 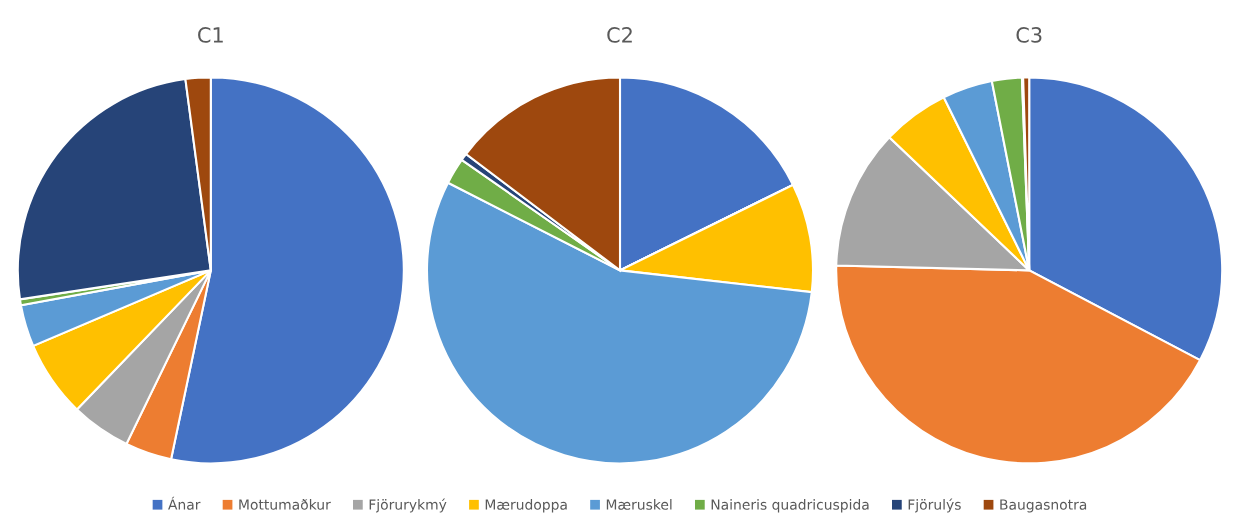 I want to click on chart-title: C2, so click(x=619, y=35).